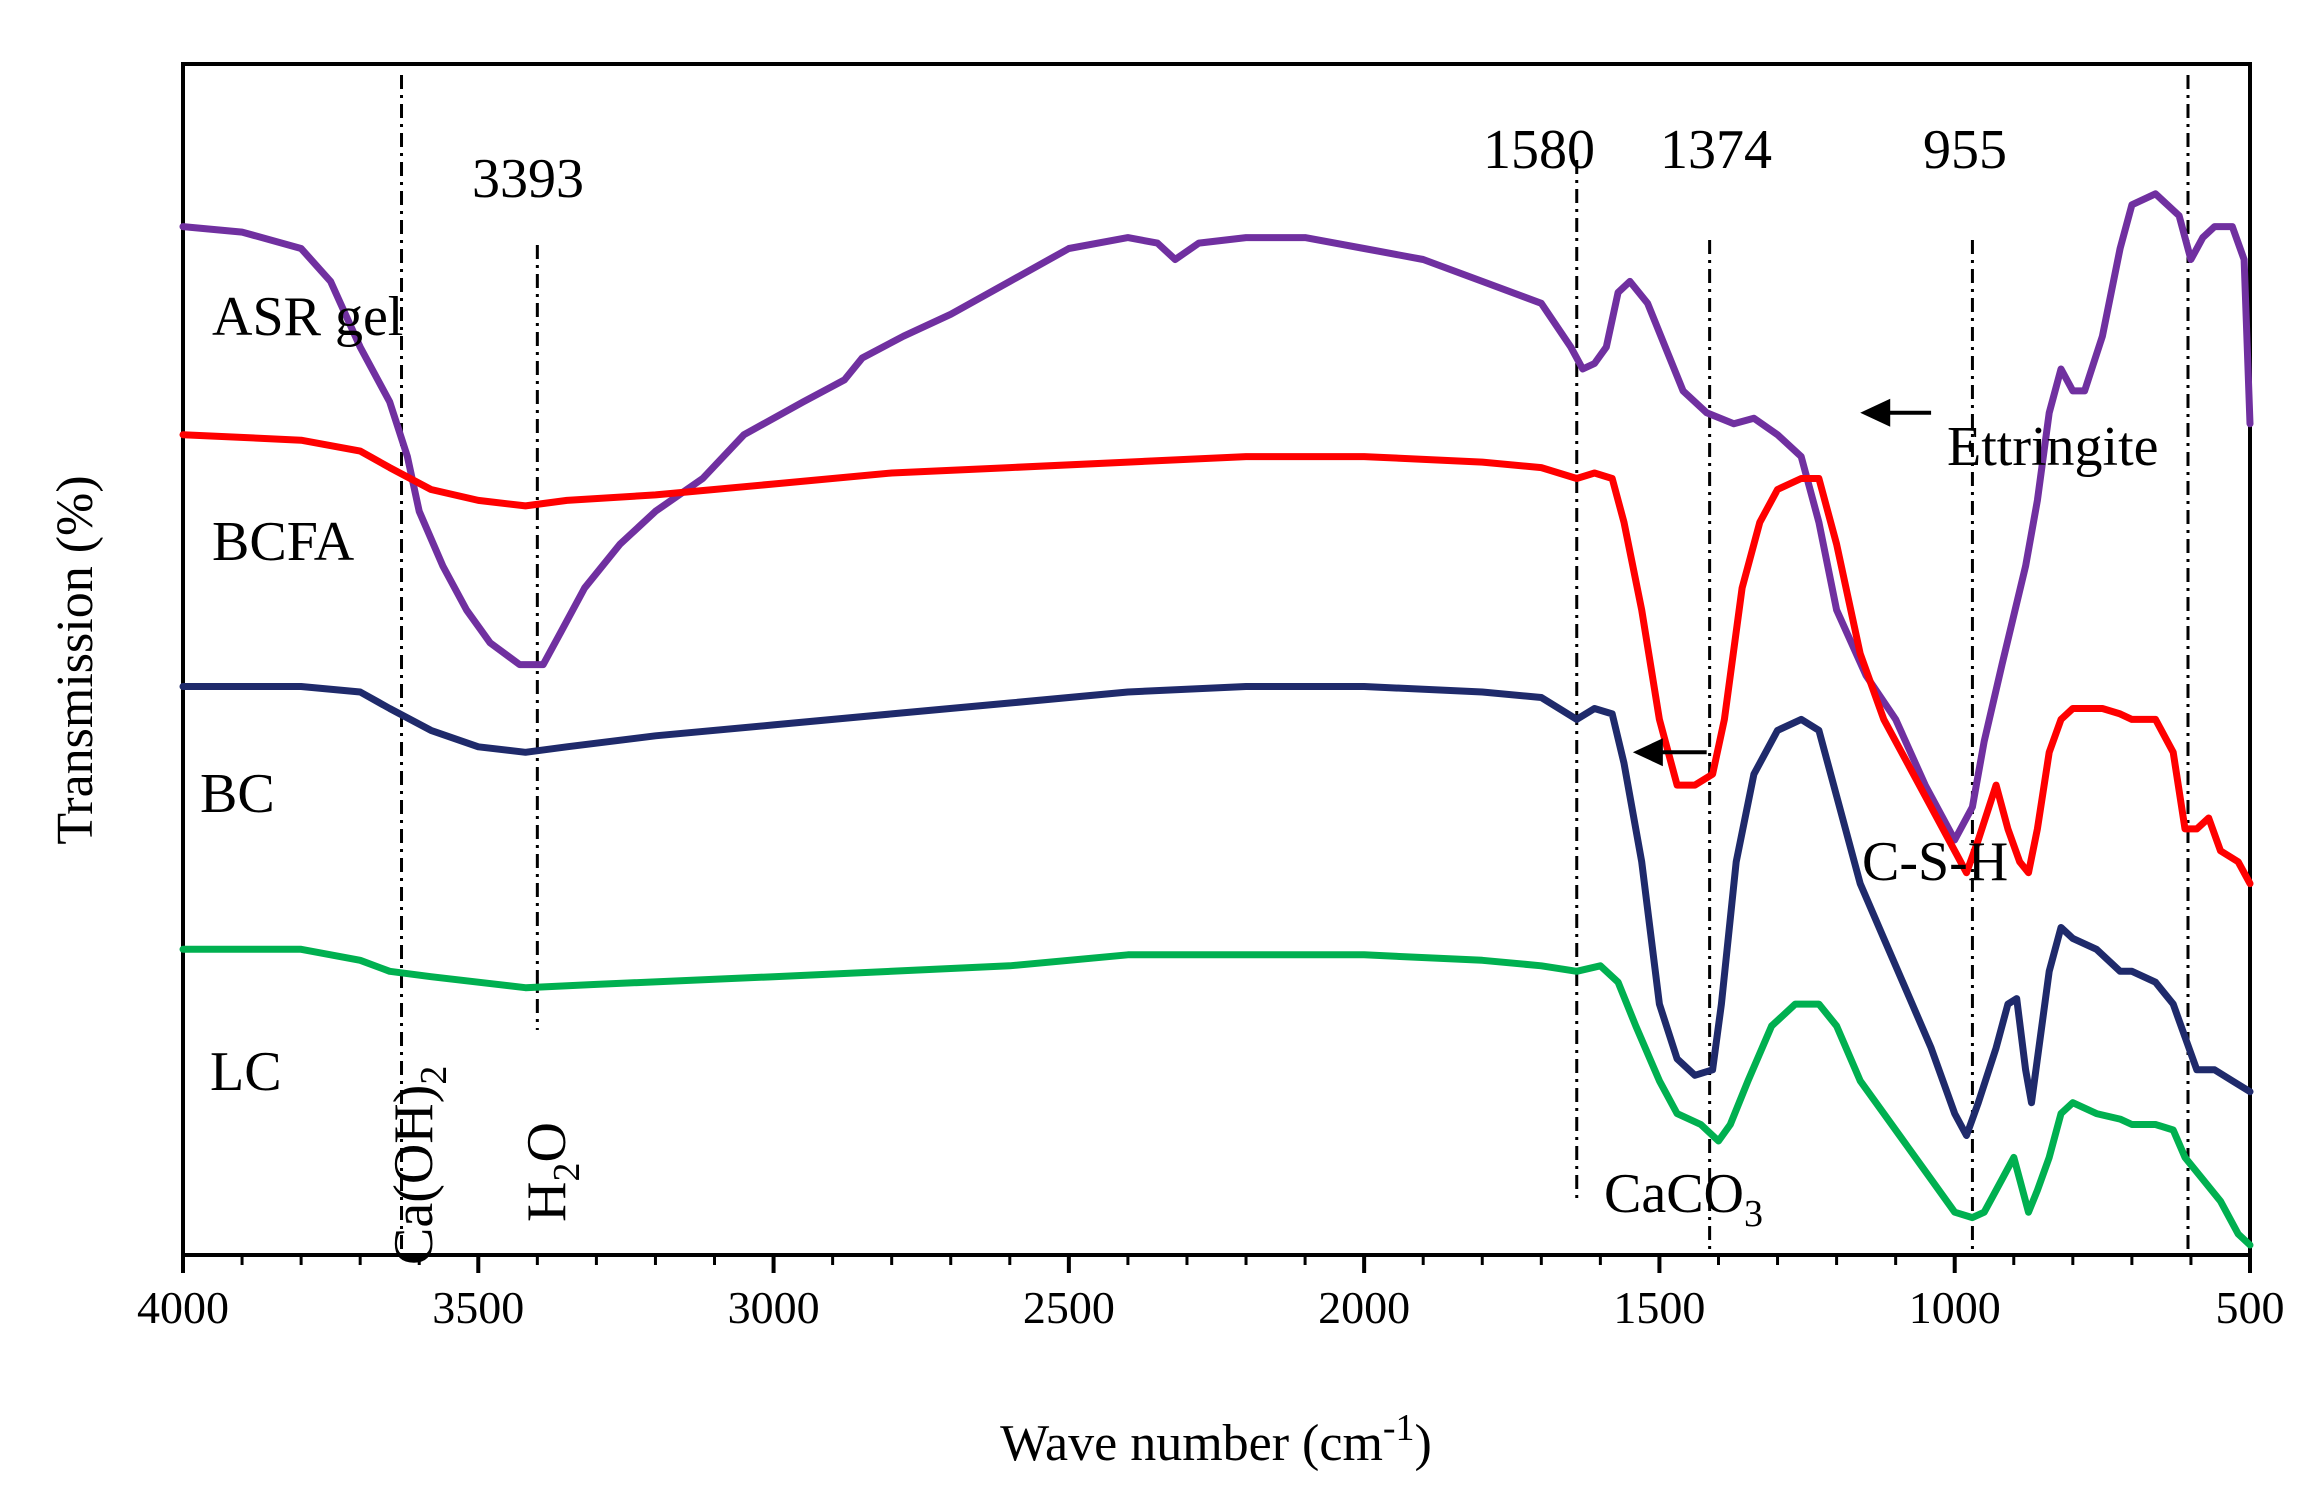 This screenshot has width=2314, height=1507. Describe the element at coordinates (183, 1307) in the screenshot. I see `x-tick-label: 4000` at that location.